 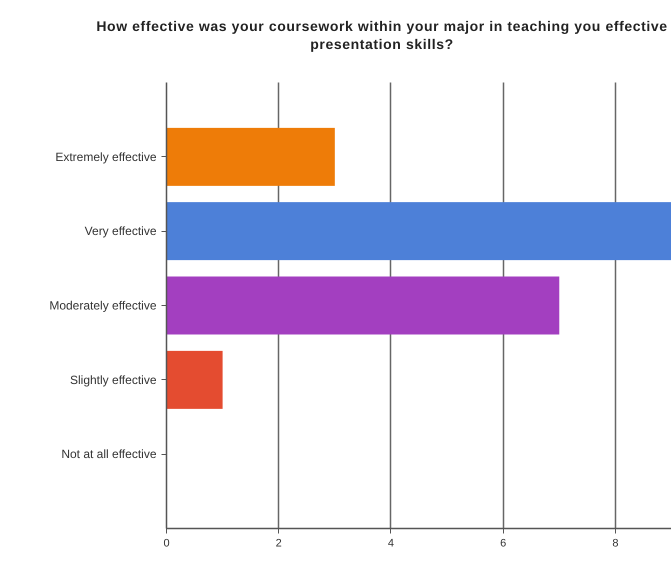 What do you see at coordinates (109, 454) in the screenshot?
I see `y-tick-label: Not at all effective` at bounding box center [109, 454].